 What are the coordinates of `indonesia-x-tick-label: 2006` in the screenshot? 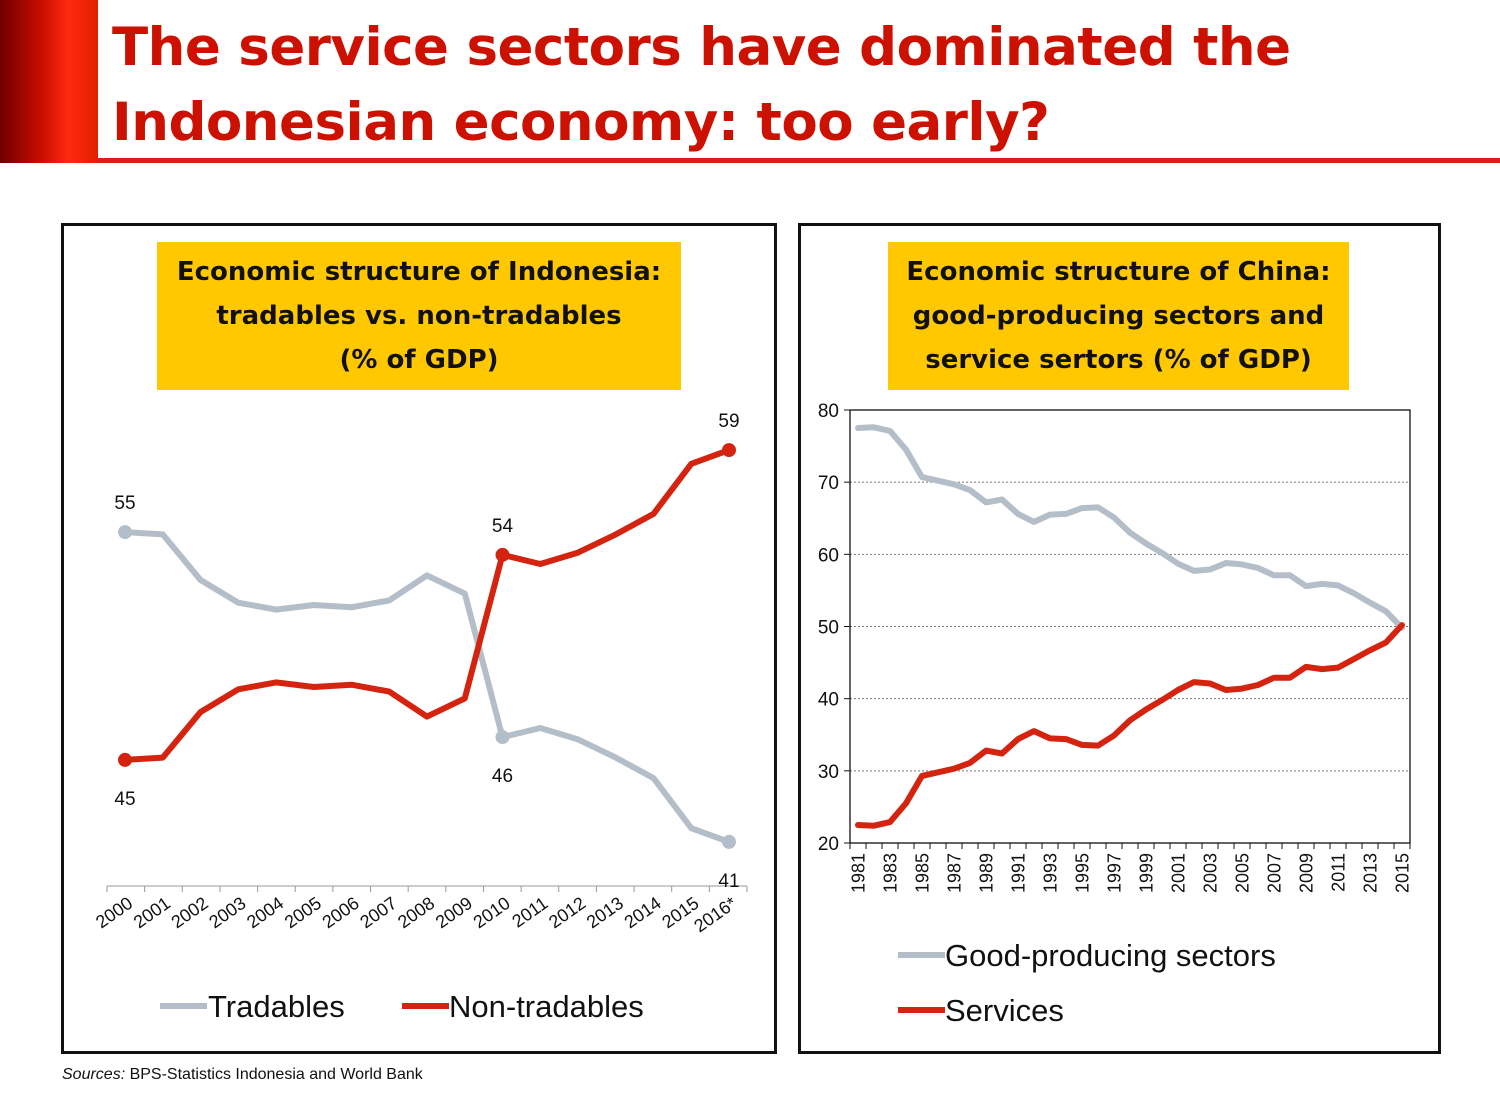 It's located at (341, 912).